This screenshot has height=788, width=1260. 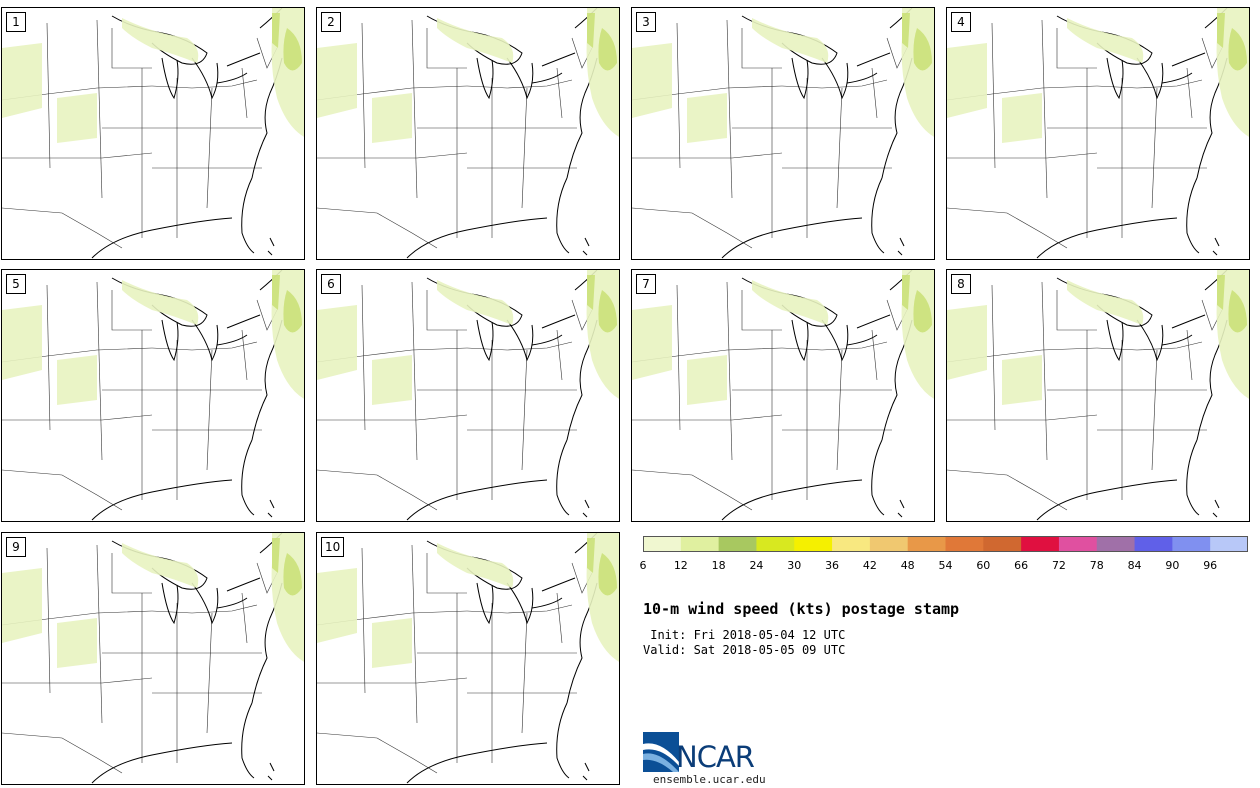 I want to click on colorbar-tick-label: 12, so click(x=680, y=565).